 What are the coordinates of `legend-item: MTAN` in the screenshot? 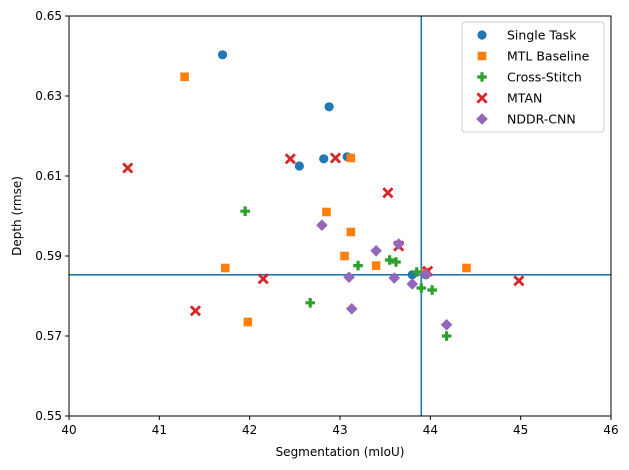 It's located at (509, 98).